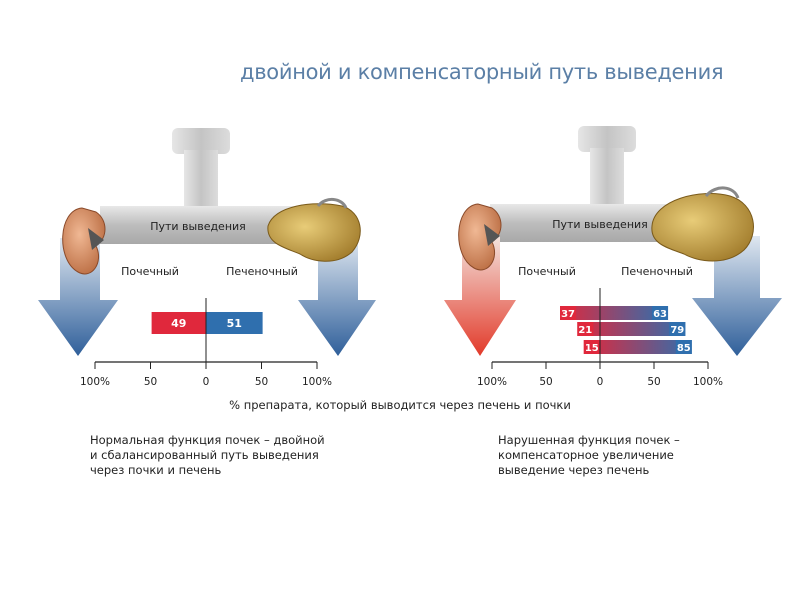  What do you see at coordinates (600, 338) in the screenshot?
I see `chart-impaired: 37 63 21 79 15 85 100% 50 0 50 100%` at bounding box center [600, 338].